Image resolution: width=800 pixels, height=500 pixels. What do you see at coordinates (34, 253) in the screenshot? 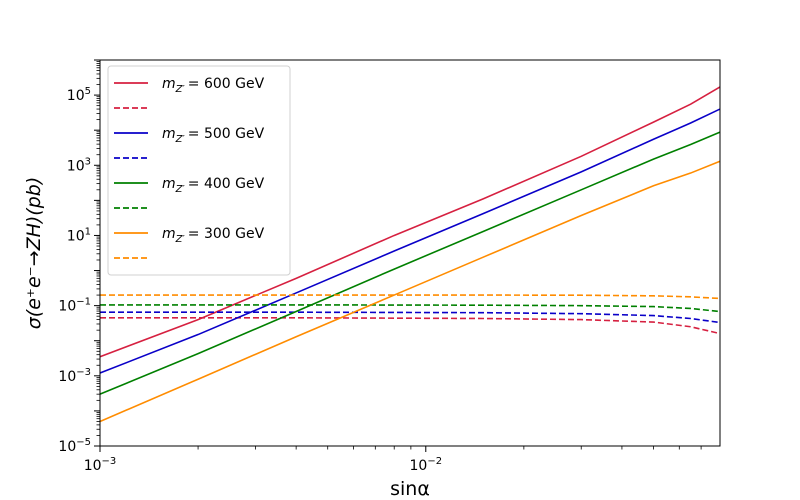
I see `y-axis-label: σ(e⁺e⁻→ZH)(pb)` at bounding box center [34, 253].